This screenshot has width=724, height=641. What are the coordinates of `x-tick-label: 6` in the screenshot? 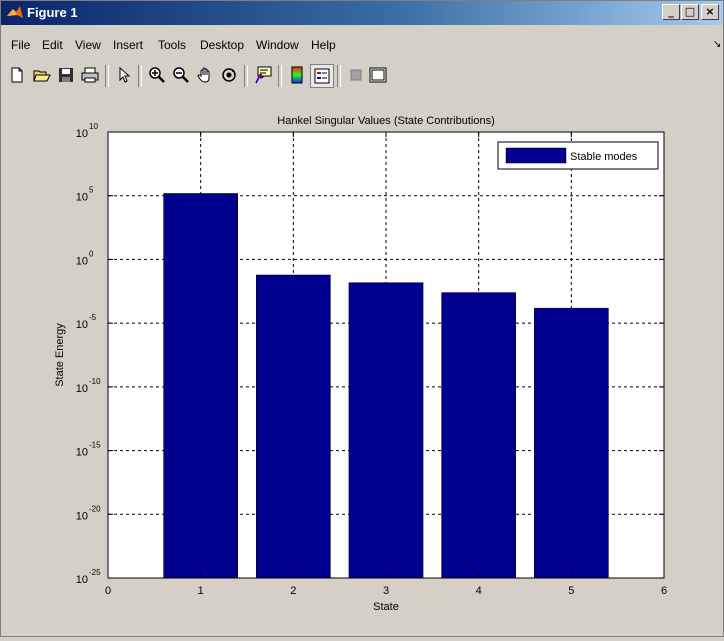 It's located at (664, 591).